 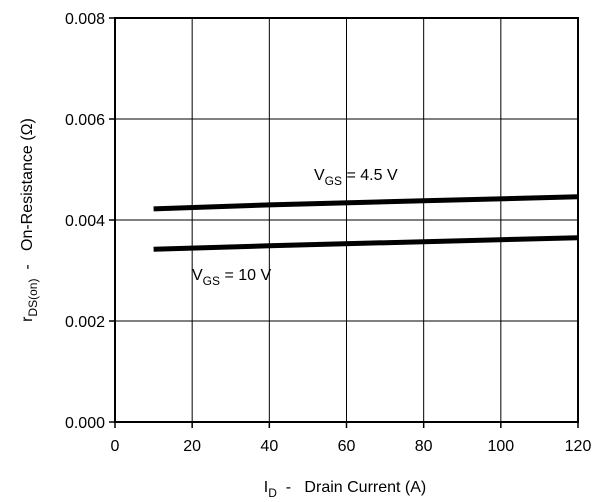 What do you see at coordinates (424, 446) in the screenshot?
I see `x-tick-label: 80` at bounding box center [424, 446].